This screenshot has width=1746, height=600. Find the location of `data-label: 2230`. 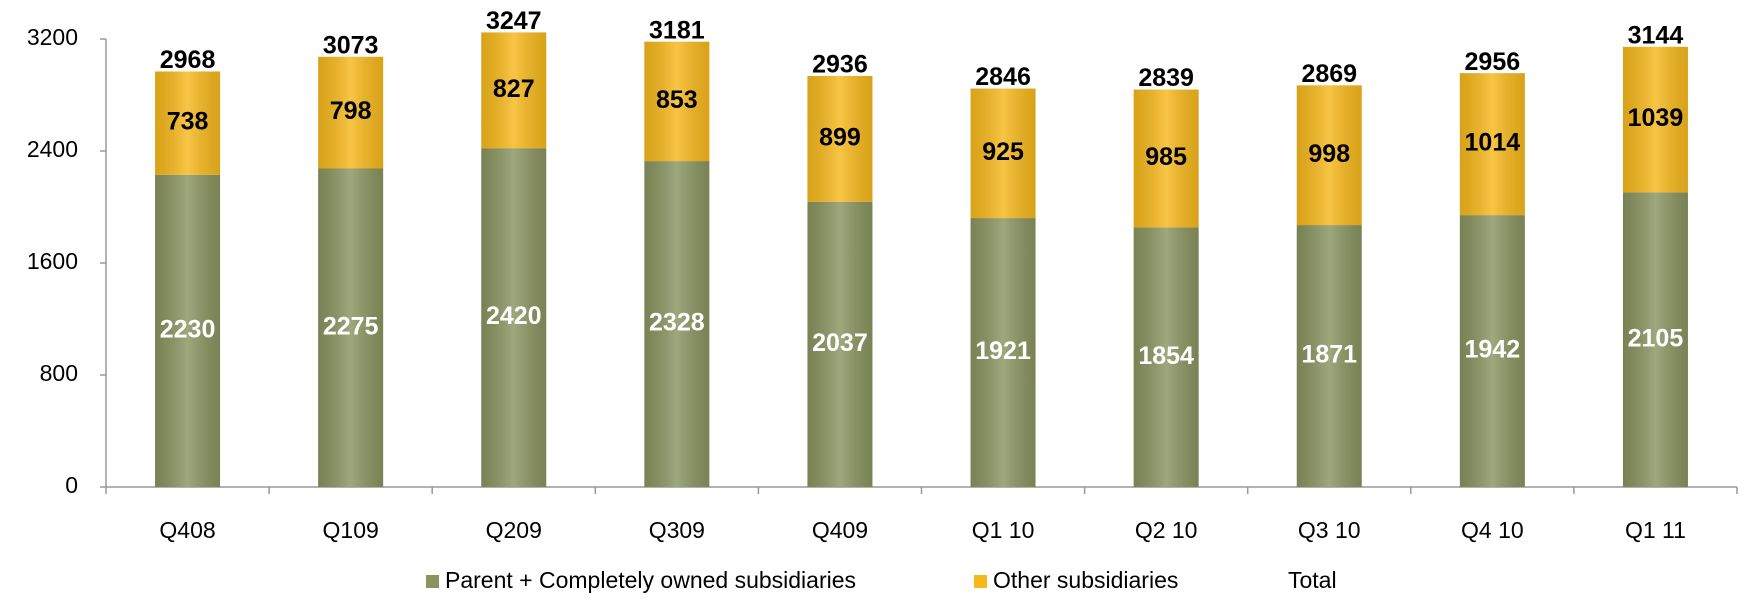

data-label: 2230 is located at coordinates (188, 330).